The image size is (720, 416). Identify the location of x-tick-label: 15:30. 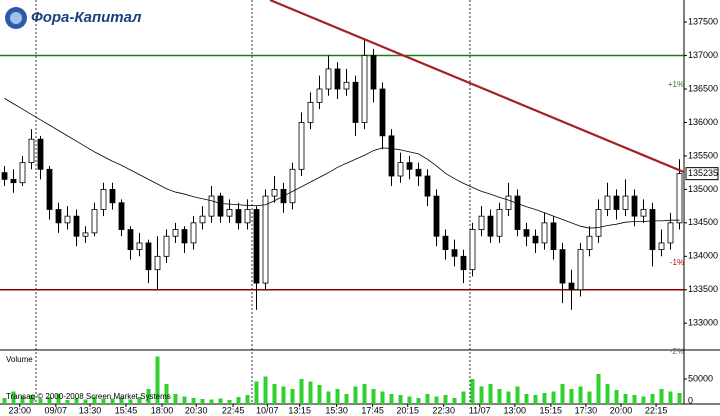
(336, 410).